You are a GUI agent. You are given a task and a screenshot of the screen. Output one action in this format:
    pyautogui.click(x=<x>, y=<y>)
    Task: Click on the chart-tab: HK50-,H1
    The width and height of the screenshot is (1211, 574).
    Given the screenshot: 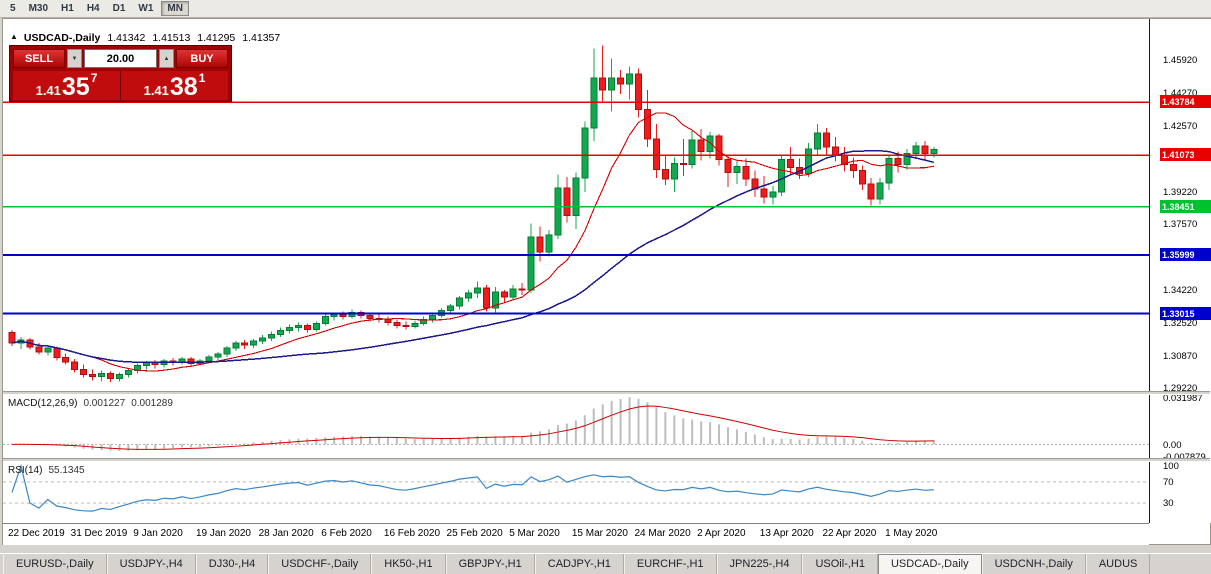 What is the action you would take?
    pyautogui.click(x=408, y=564)
    